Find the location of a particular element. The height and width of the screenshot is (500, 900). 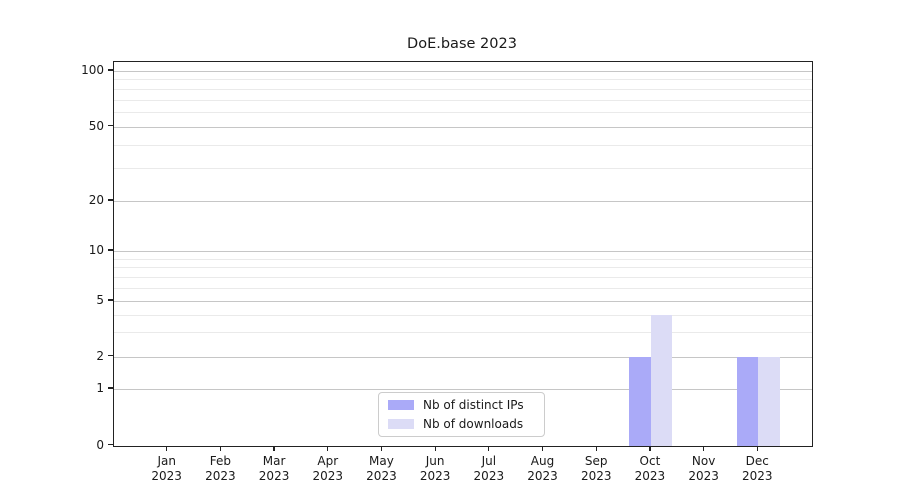

legend-row-downloads: Nb of downloads is located at coordinates (461, 424).